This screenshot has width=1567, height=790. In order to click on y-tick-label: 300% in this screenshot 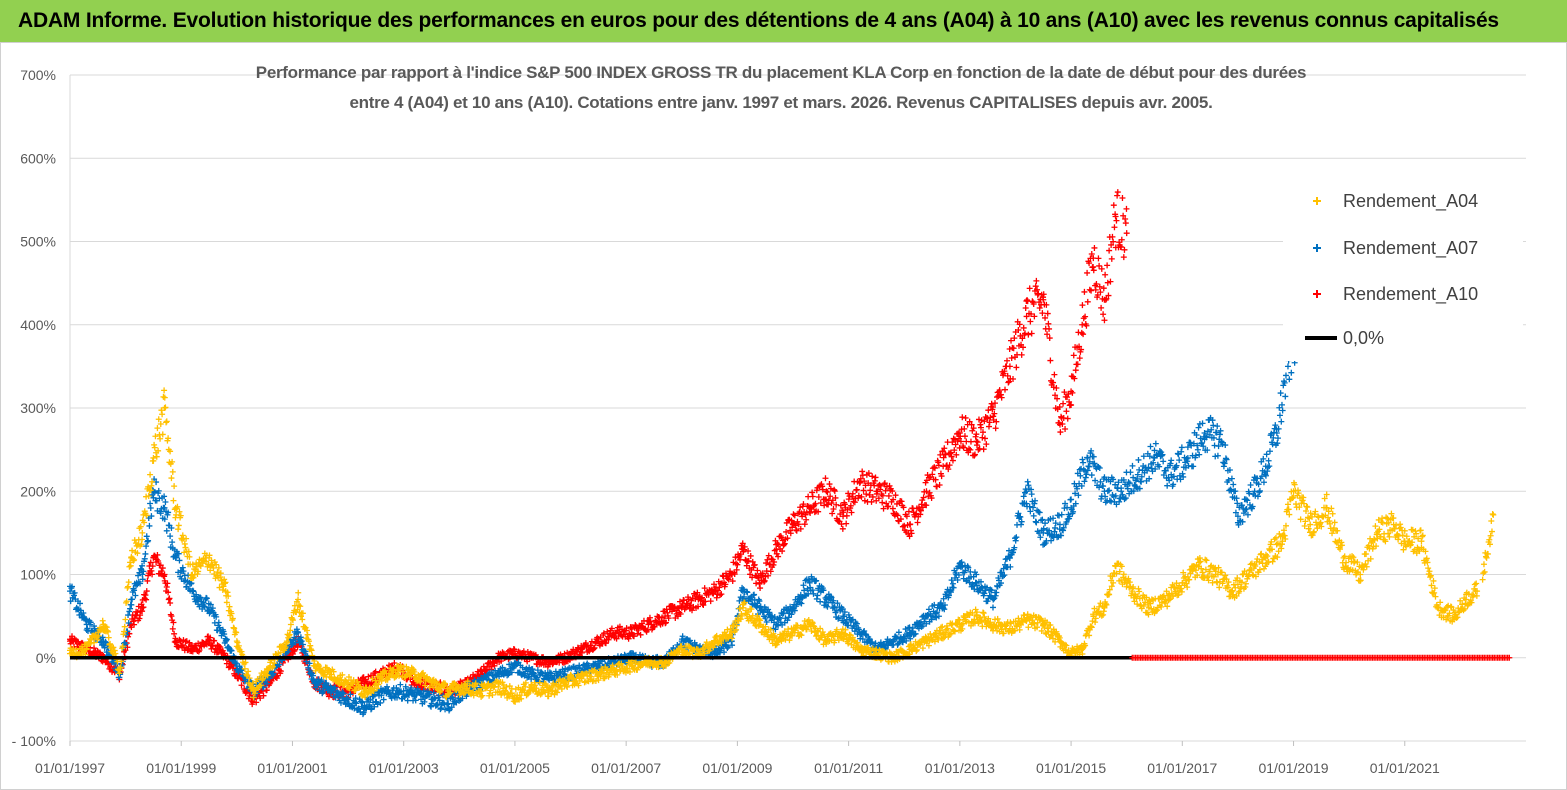, I will do `click(38, 408)`.